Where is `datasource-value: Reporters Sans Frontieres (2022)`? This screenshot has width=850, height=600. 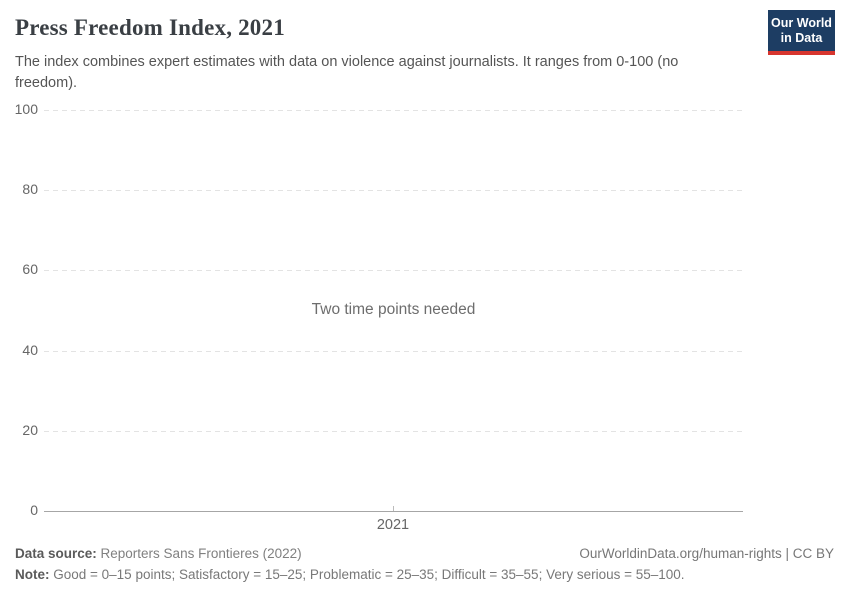 datasource-value: Reporters Sans Frontieres (2022) is located at coordinates (199, 553).